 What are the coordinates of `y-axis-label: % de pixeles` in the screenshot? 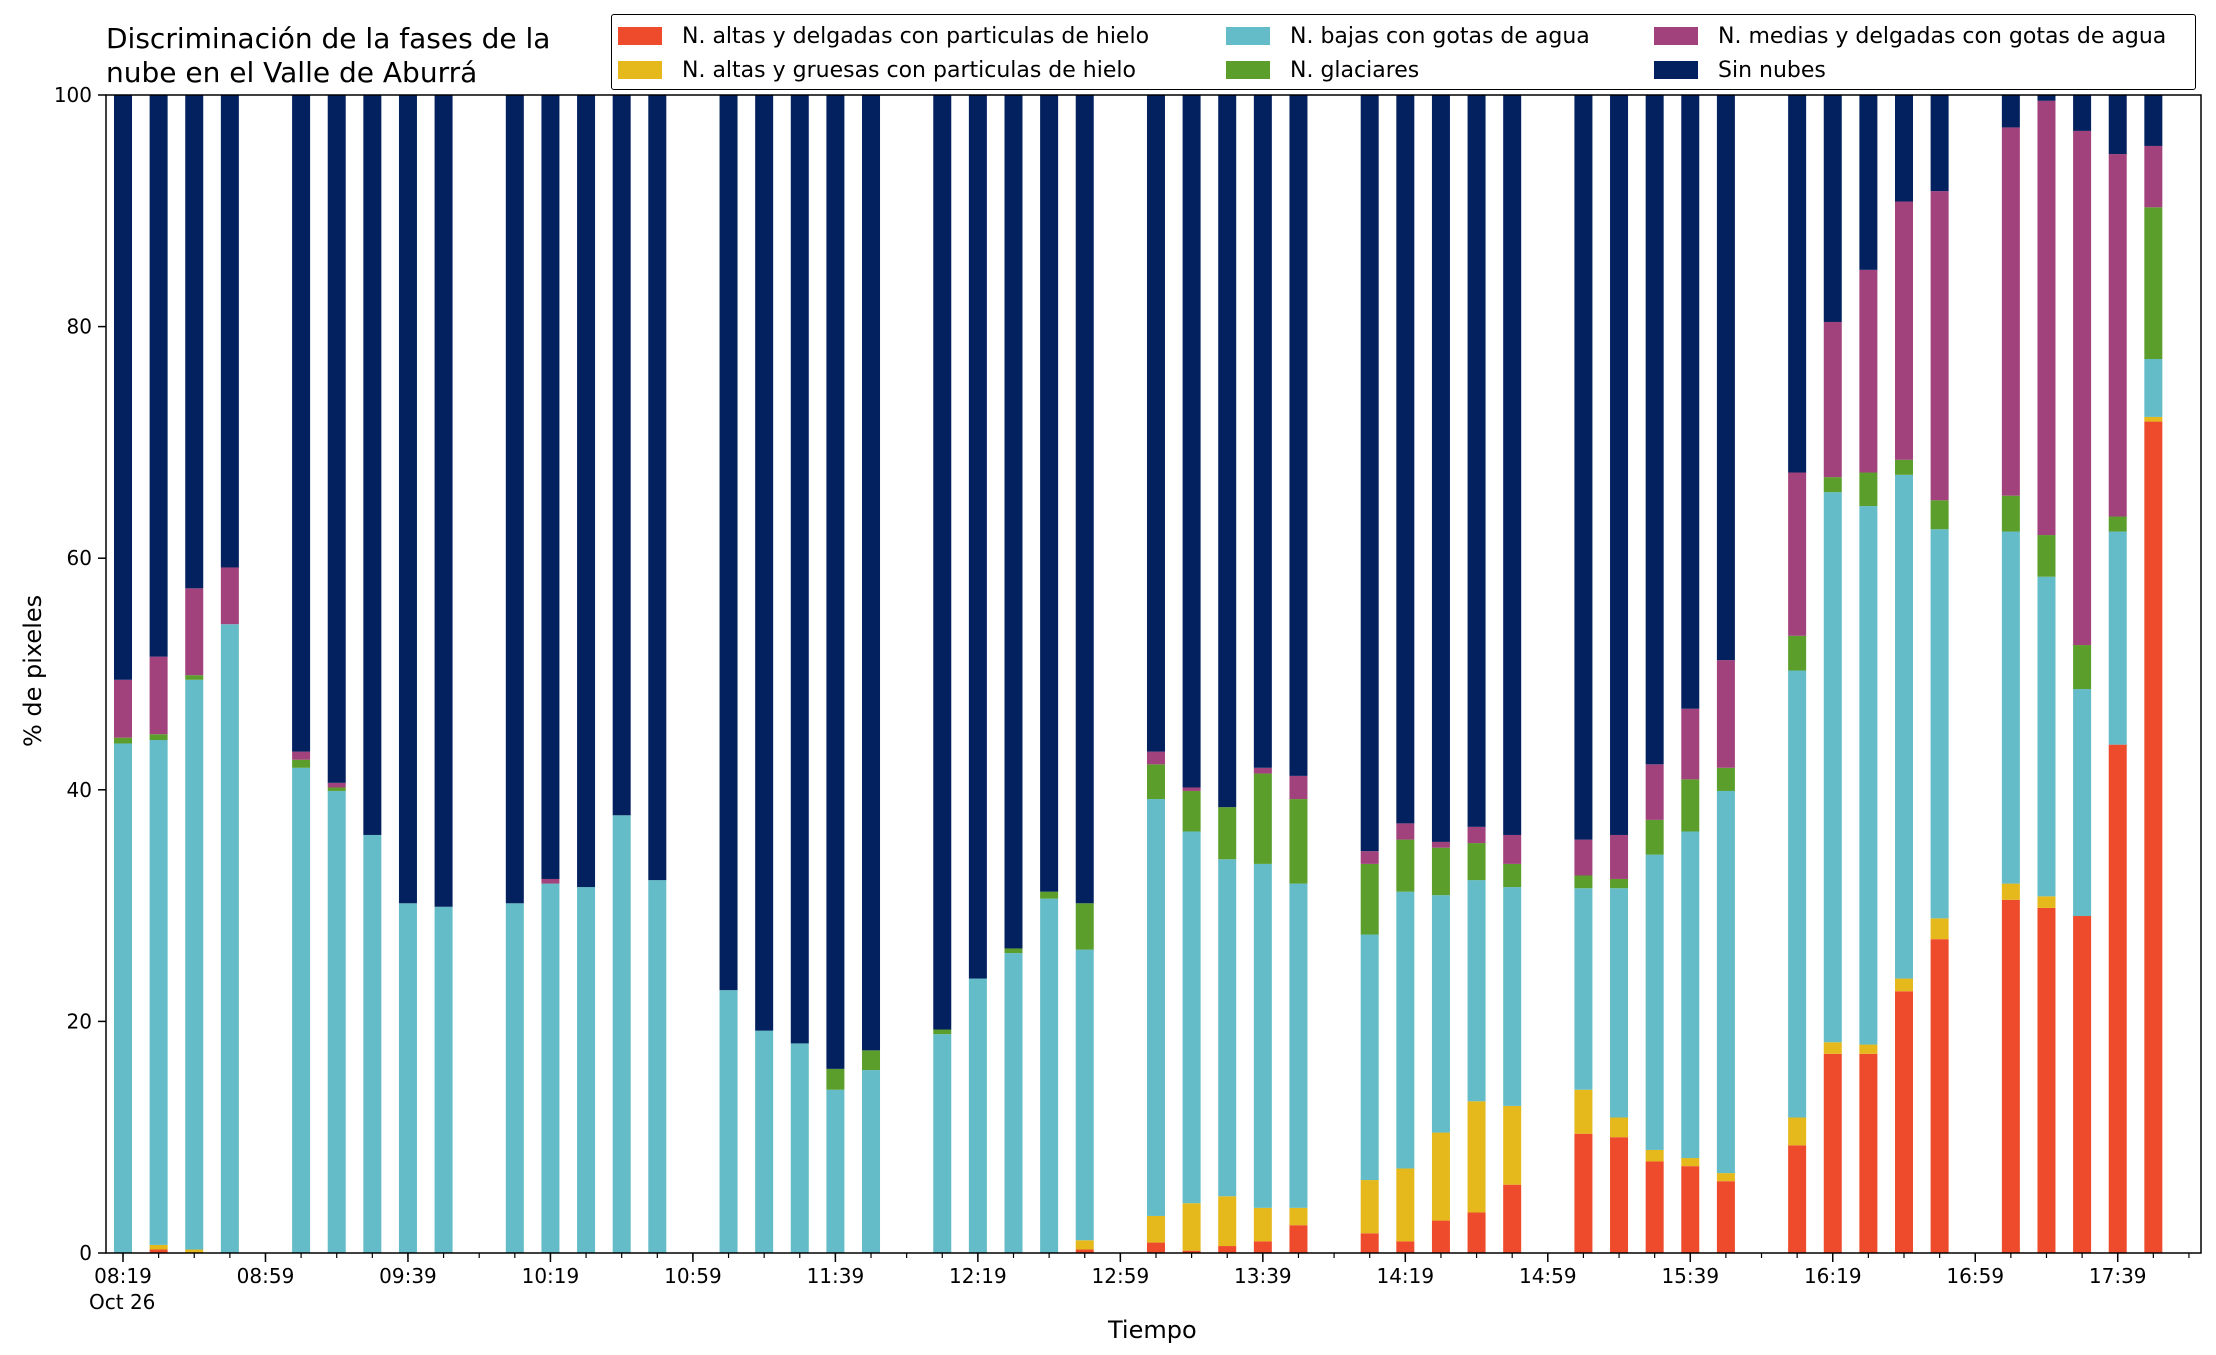 It's located at (33, 670).